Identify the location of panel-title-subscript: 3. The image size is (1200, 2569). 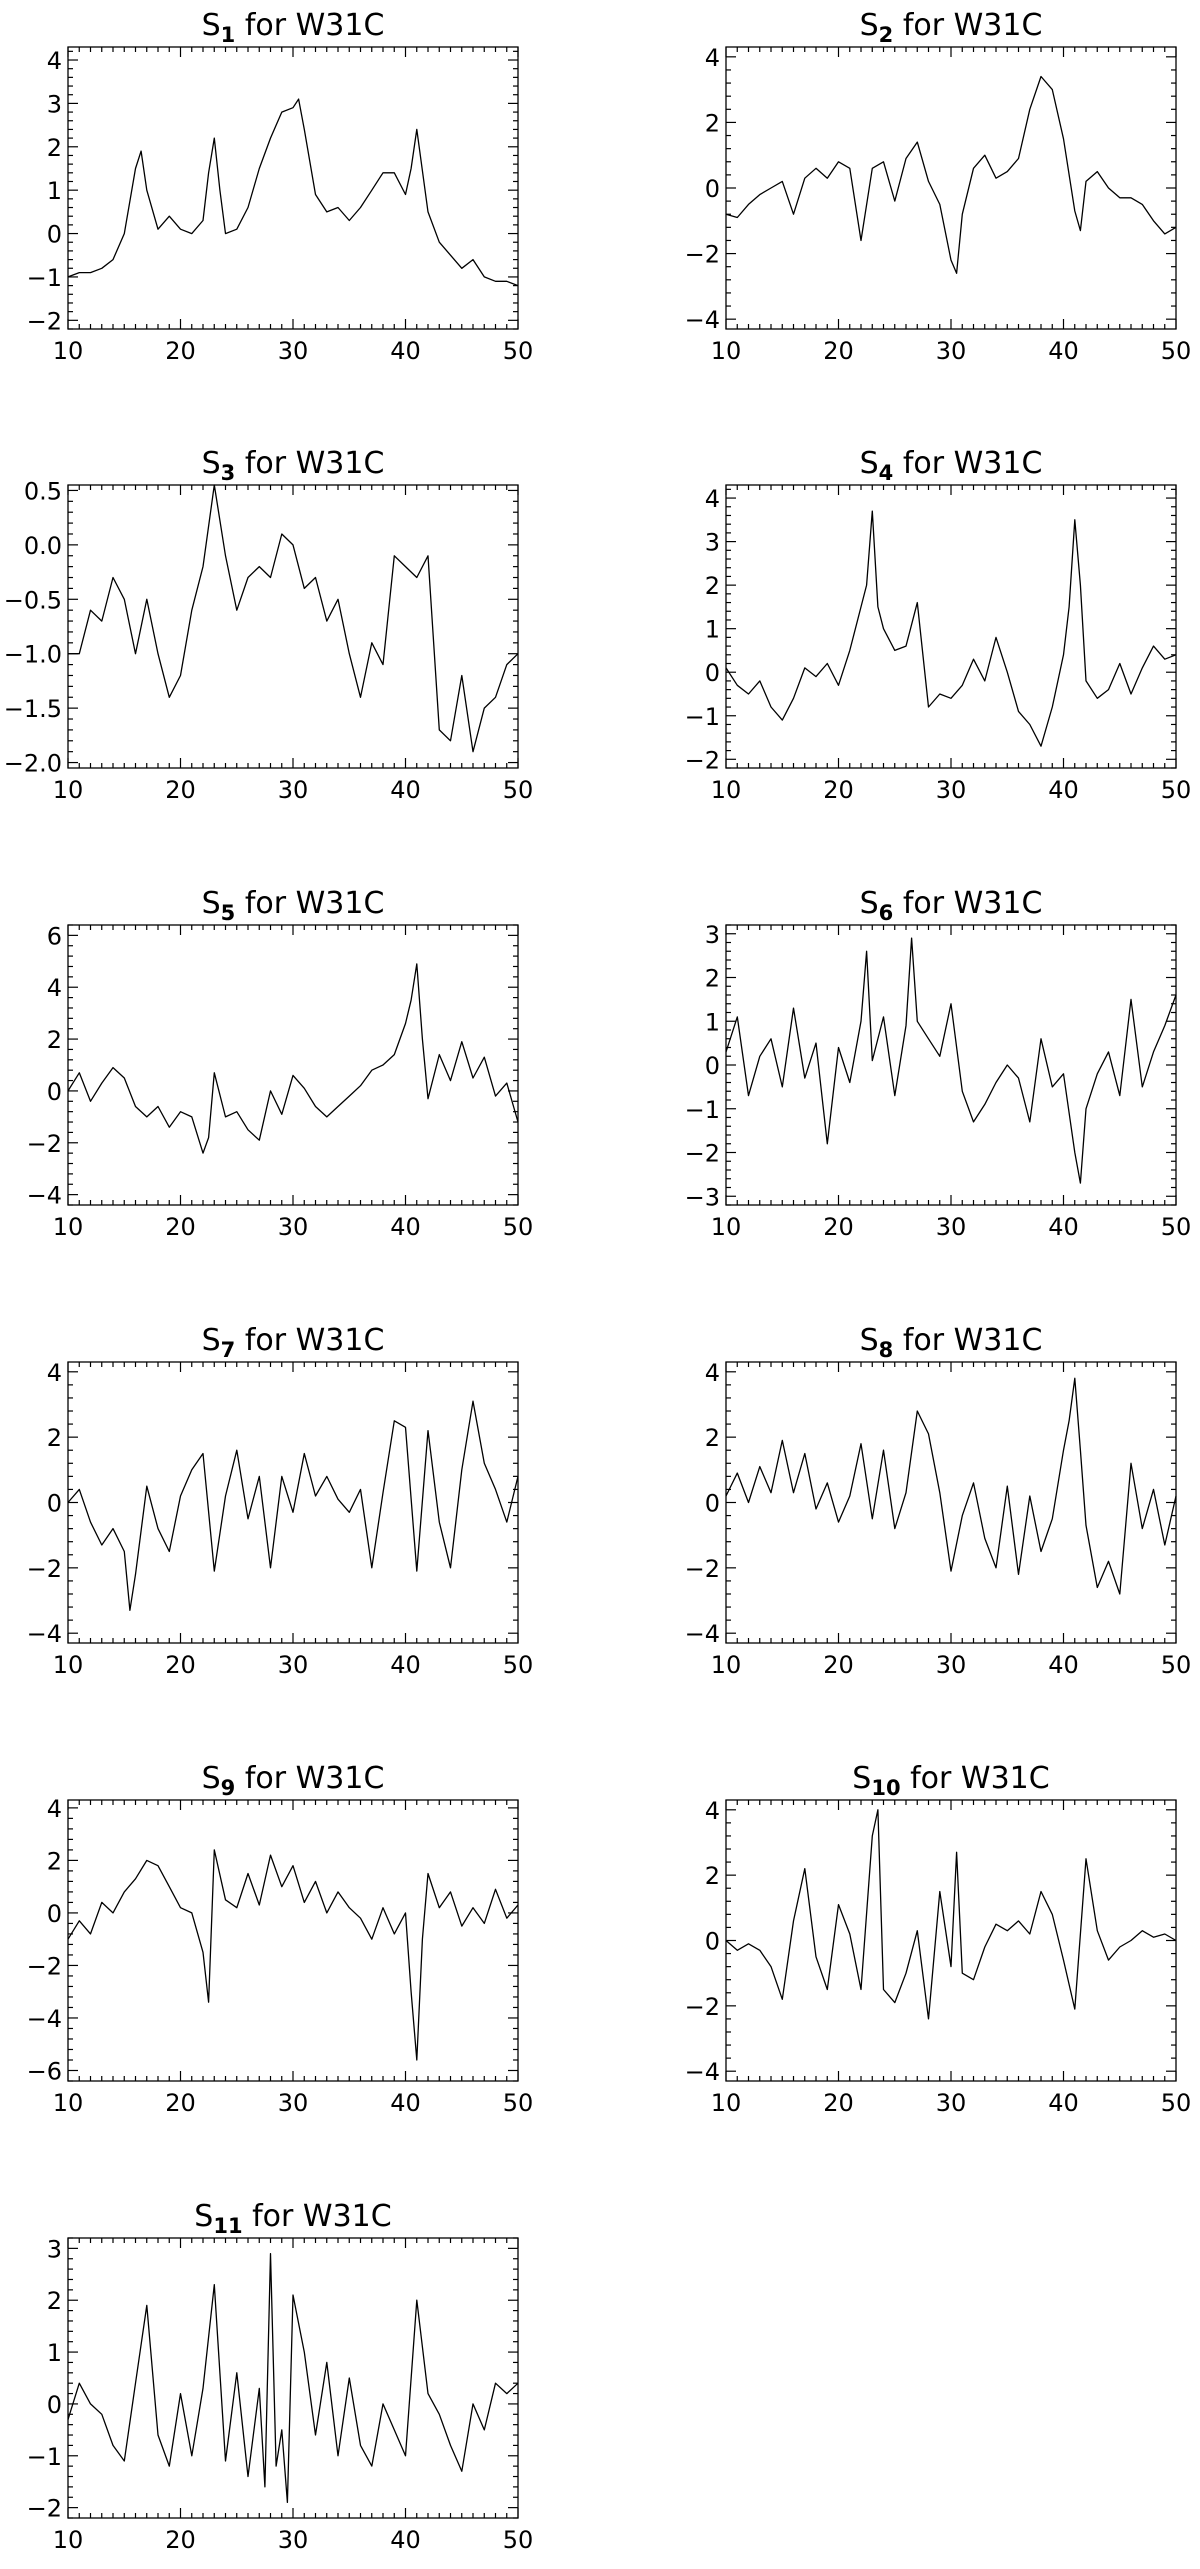
(228, 473).